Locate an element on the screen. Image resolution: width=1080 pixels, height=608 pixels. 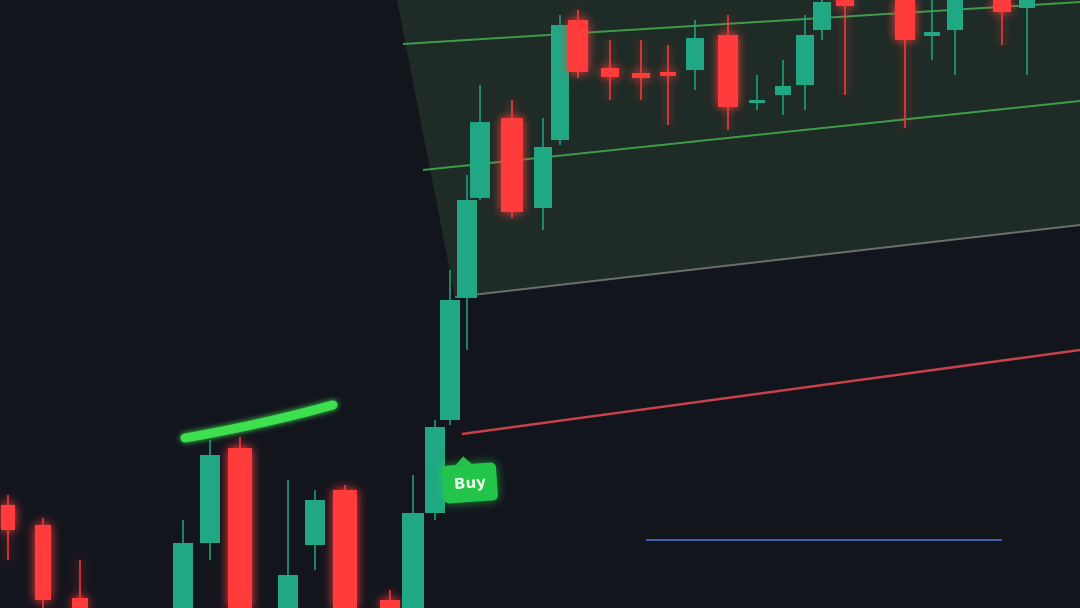
buy-signal-badge: Buy is located at coordinates (470, 483).